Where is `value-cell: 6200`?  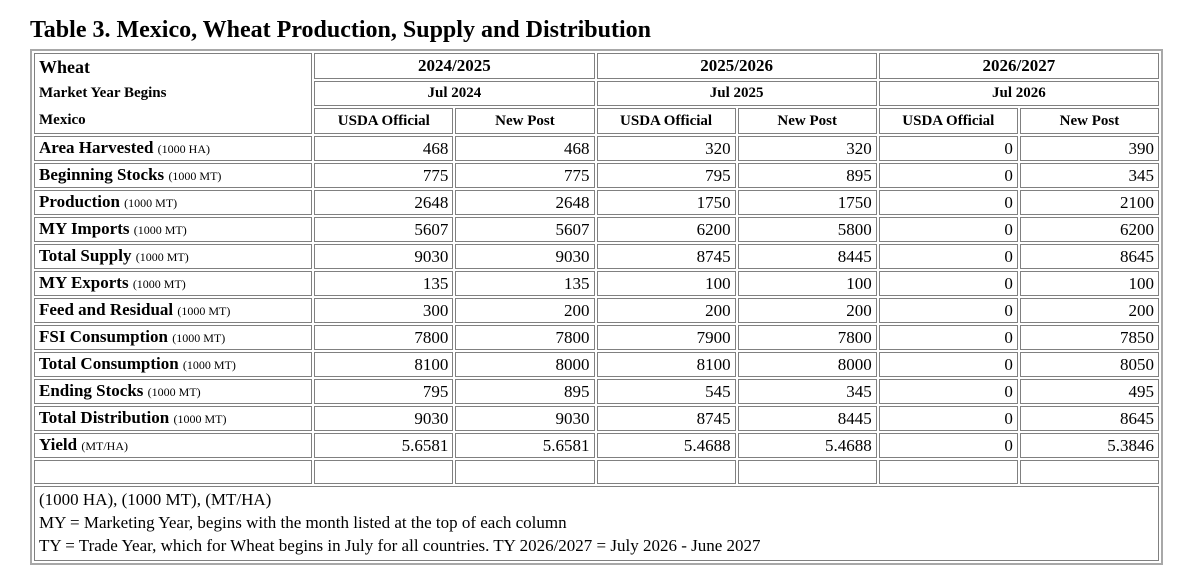 value-cell: 6200 is located at coordinates (1089, 229).